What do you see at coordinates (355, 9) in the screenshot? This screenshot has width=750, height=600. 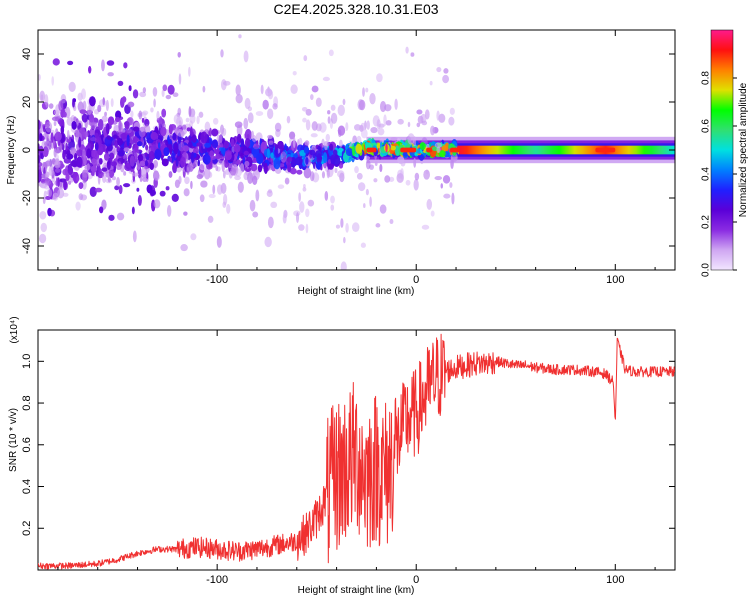 I see `chart-title: C2E4.2025.328.10.31.E03` at bounding box center [355, 9].